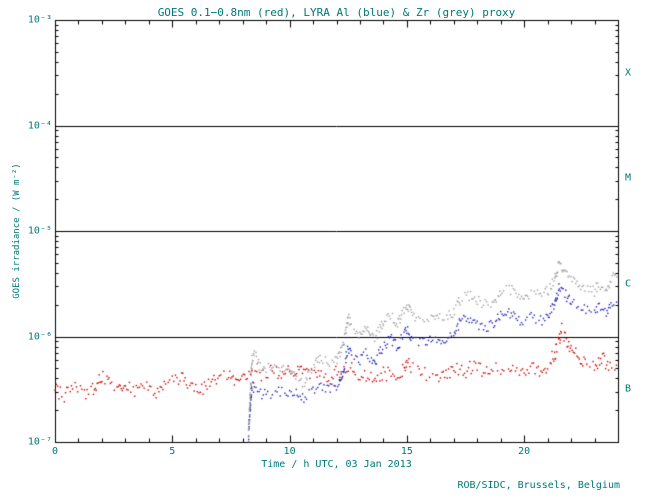 The width and height of the screenshot is (650, 500). What do you see at coordinates (336, 464) in the screenshot?
I see `x-axis-label: Time / h UTC, 03 Jan 2013` at bounding box center [336, 464].